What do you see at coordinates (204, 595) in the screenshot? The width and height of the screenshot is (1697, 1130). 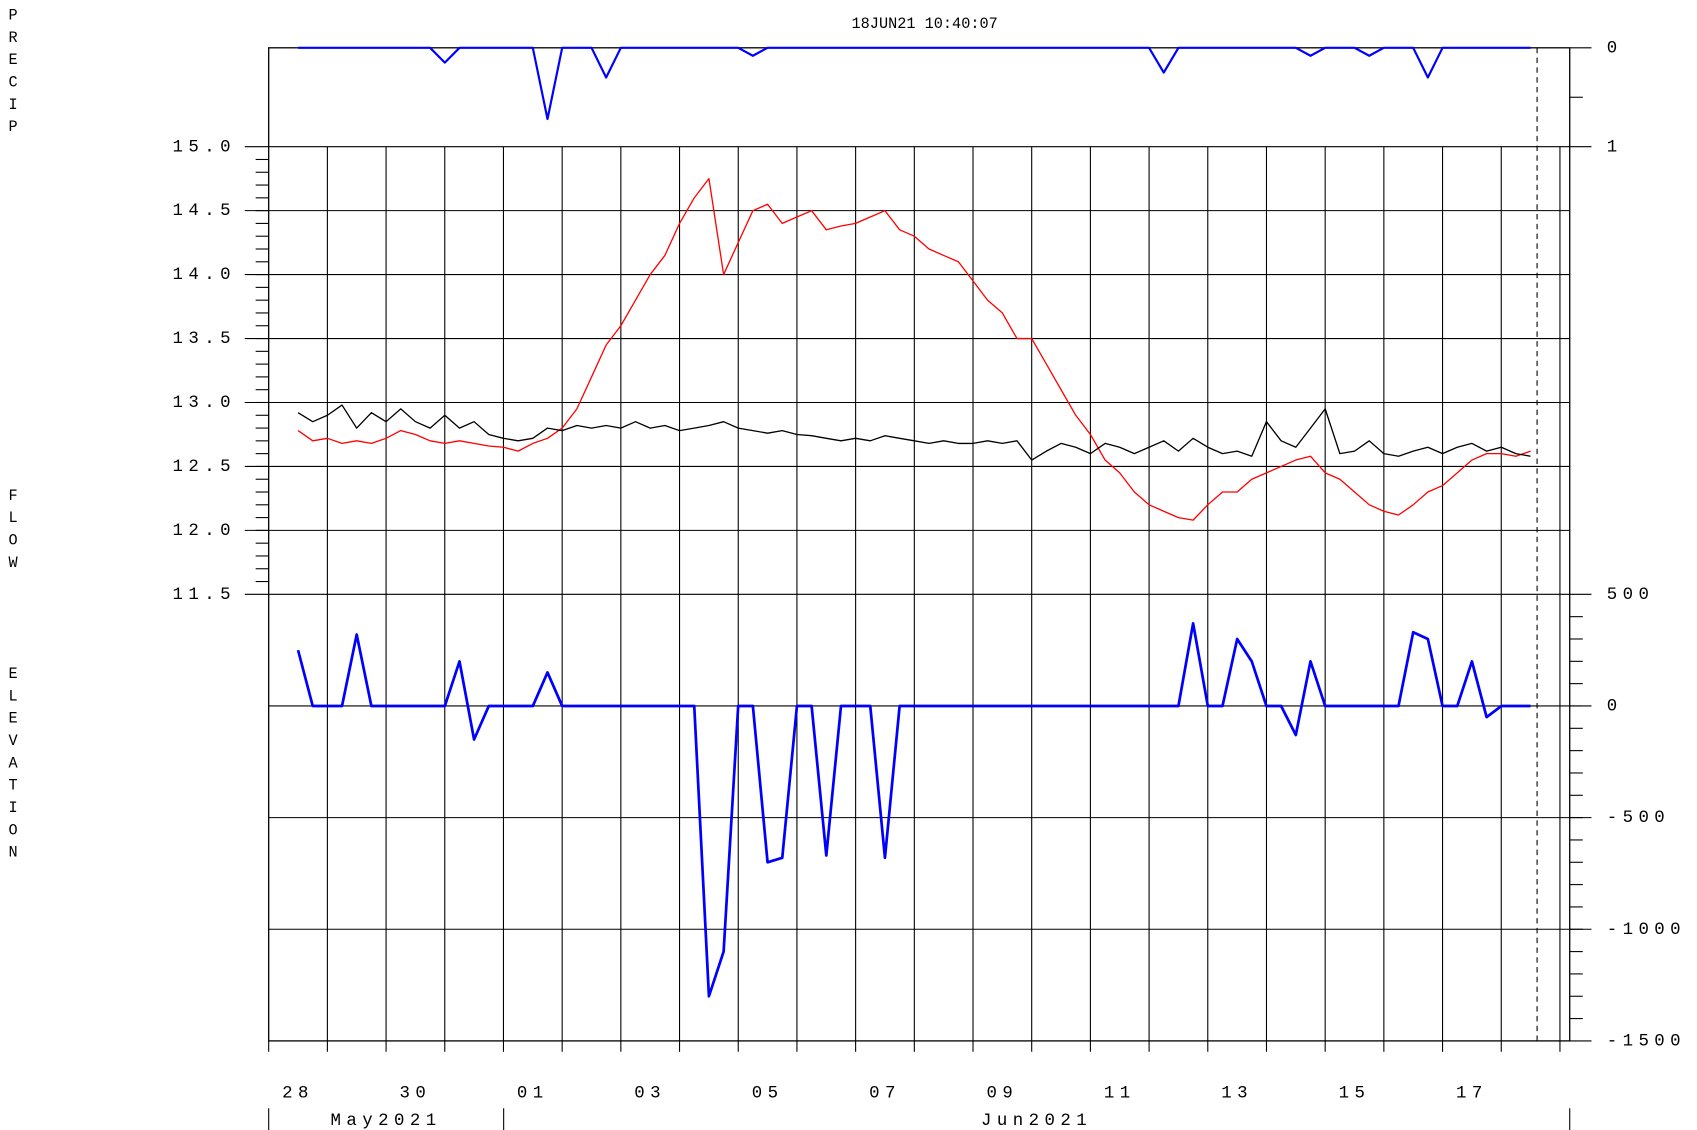 I see `y-tick-label: 11.5` at bounding box center [204, 595].